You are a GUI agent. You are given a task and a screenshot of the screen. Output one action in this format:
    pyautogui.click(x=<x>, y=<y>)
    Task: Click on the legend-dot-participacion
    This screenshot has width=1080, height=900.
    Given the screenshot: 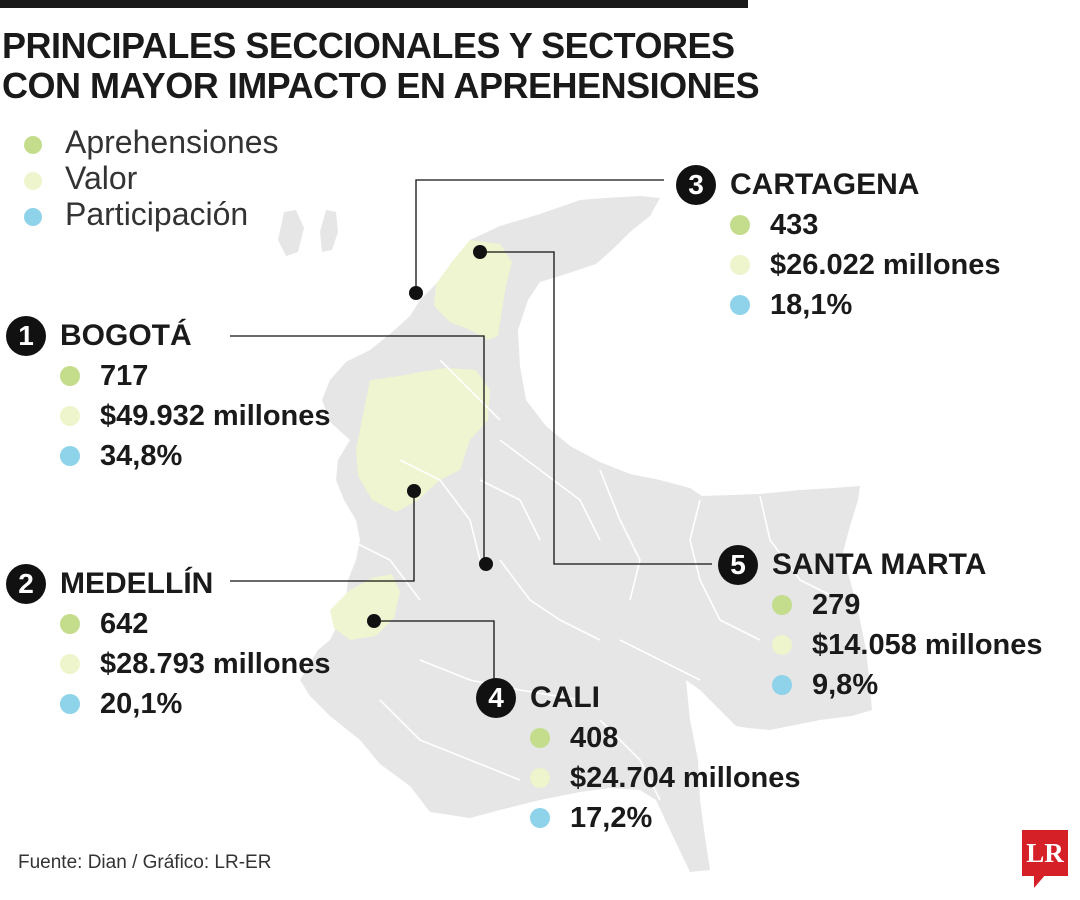 What is the action you would take?
    pyautogui.click(x=33, y=217)
    